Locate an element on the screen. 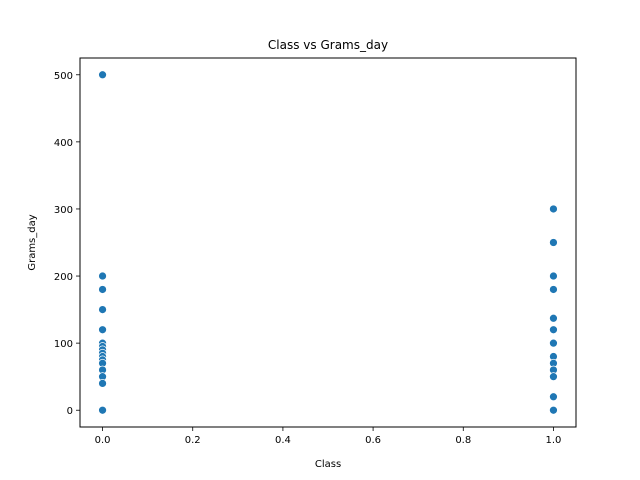 The height and width of the screenshot is (480, 640). x-tick-label: 0.0 is located at coordinates (103, 440).